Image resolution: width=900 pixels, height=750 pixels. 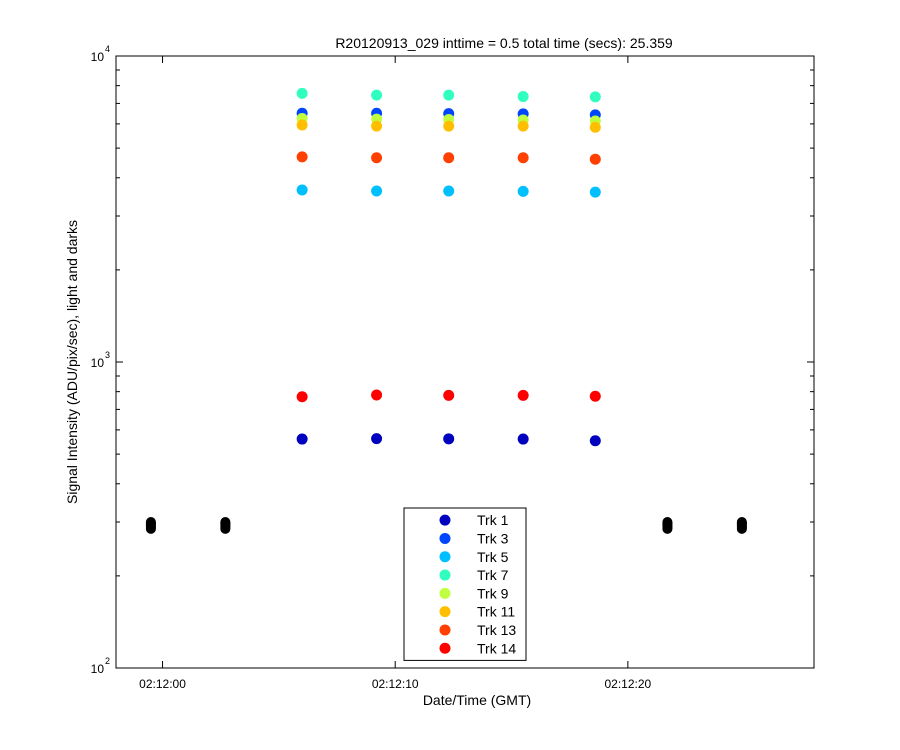 What do you see at coordinates (477, 700) in the screenshot?
I see `x-axis-label: Date/Time (GMT)` at bounding box center [477, 700].